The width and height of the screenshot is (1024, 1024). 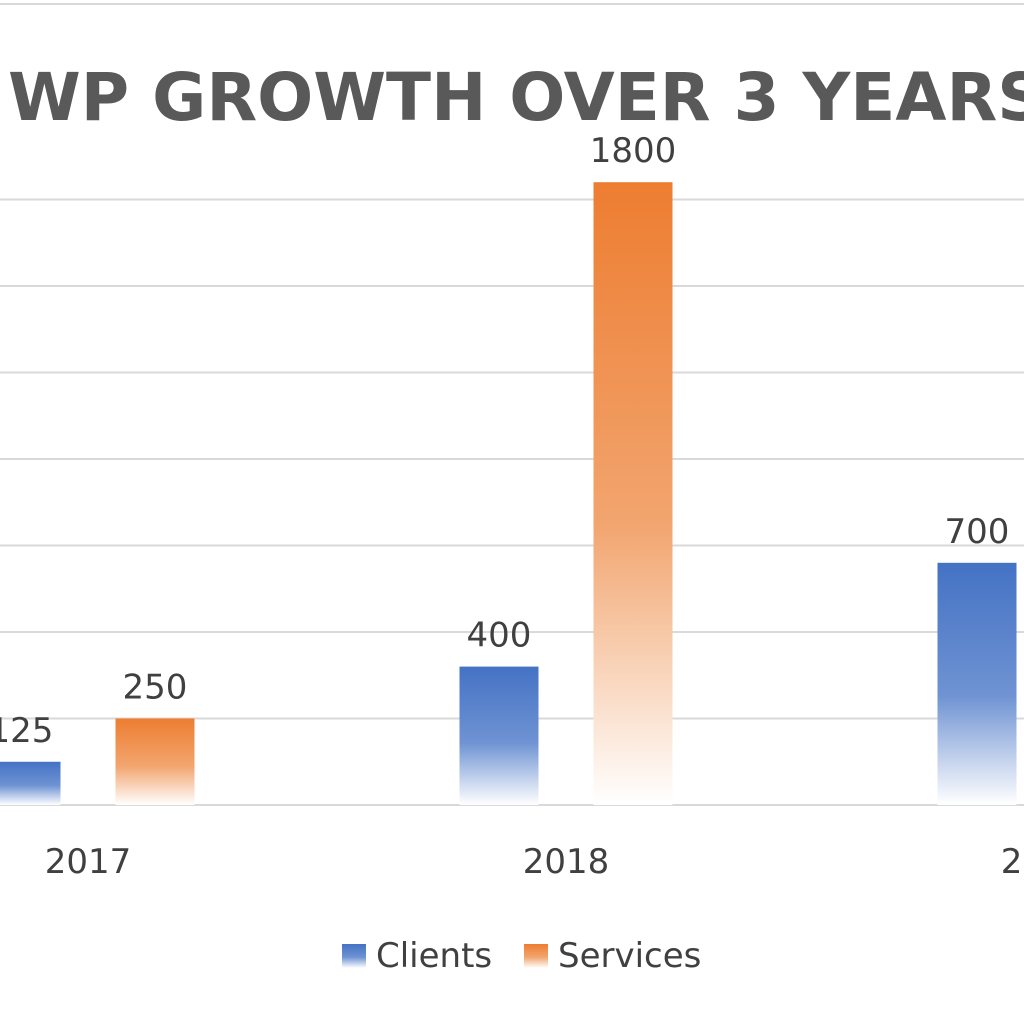 What do you see at coordinates (155, 761) in the screenshot?
I see `bar-services-2017` at bounding box center [155, 761].